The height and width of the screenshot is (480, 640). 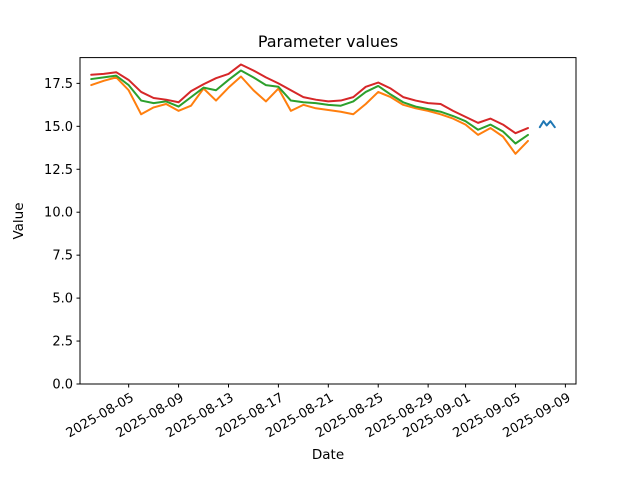 What do you see at coordinates (328, 41) in the screenshot?
I see `chart-title: Parameter values` at bounding box center [328, 41].